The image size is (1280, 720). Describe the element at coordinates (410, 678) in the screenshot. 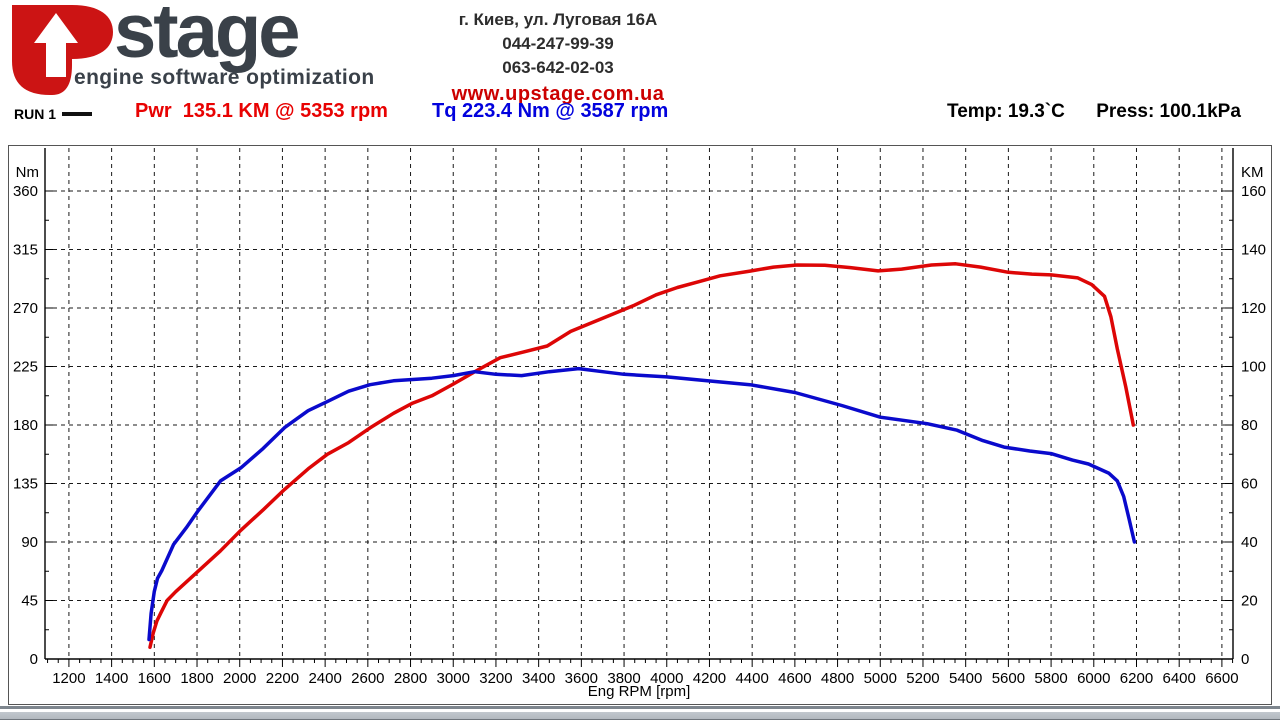

I see `x-tick-label: 2800` at that location.